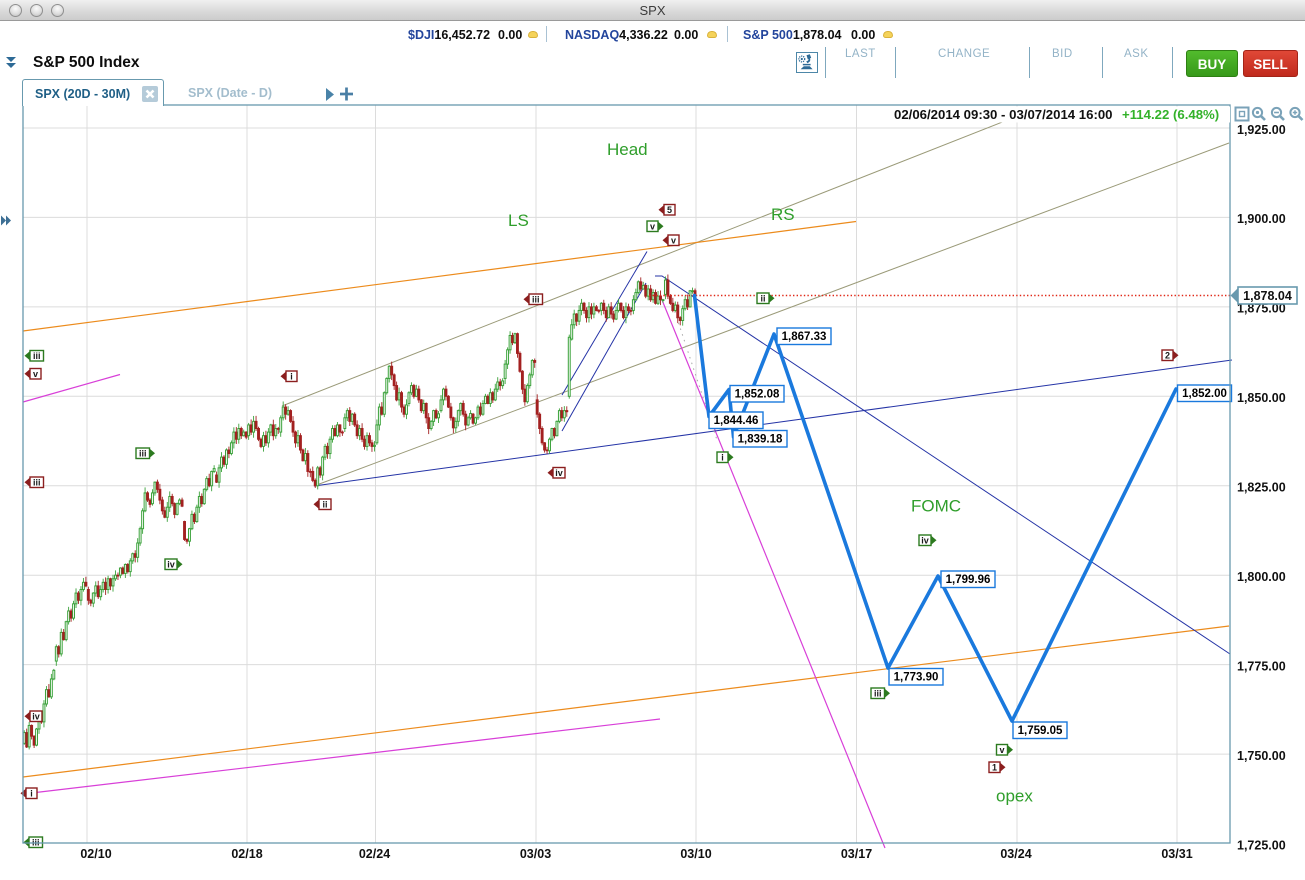 Image resolution: width=1305 pixels, height=880 pixels. Describe the element at coordinates (1170, 114) in the screenshot. I see `svg-text: +114.22 (6.48%)` at that location.